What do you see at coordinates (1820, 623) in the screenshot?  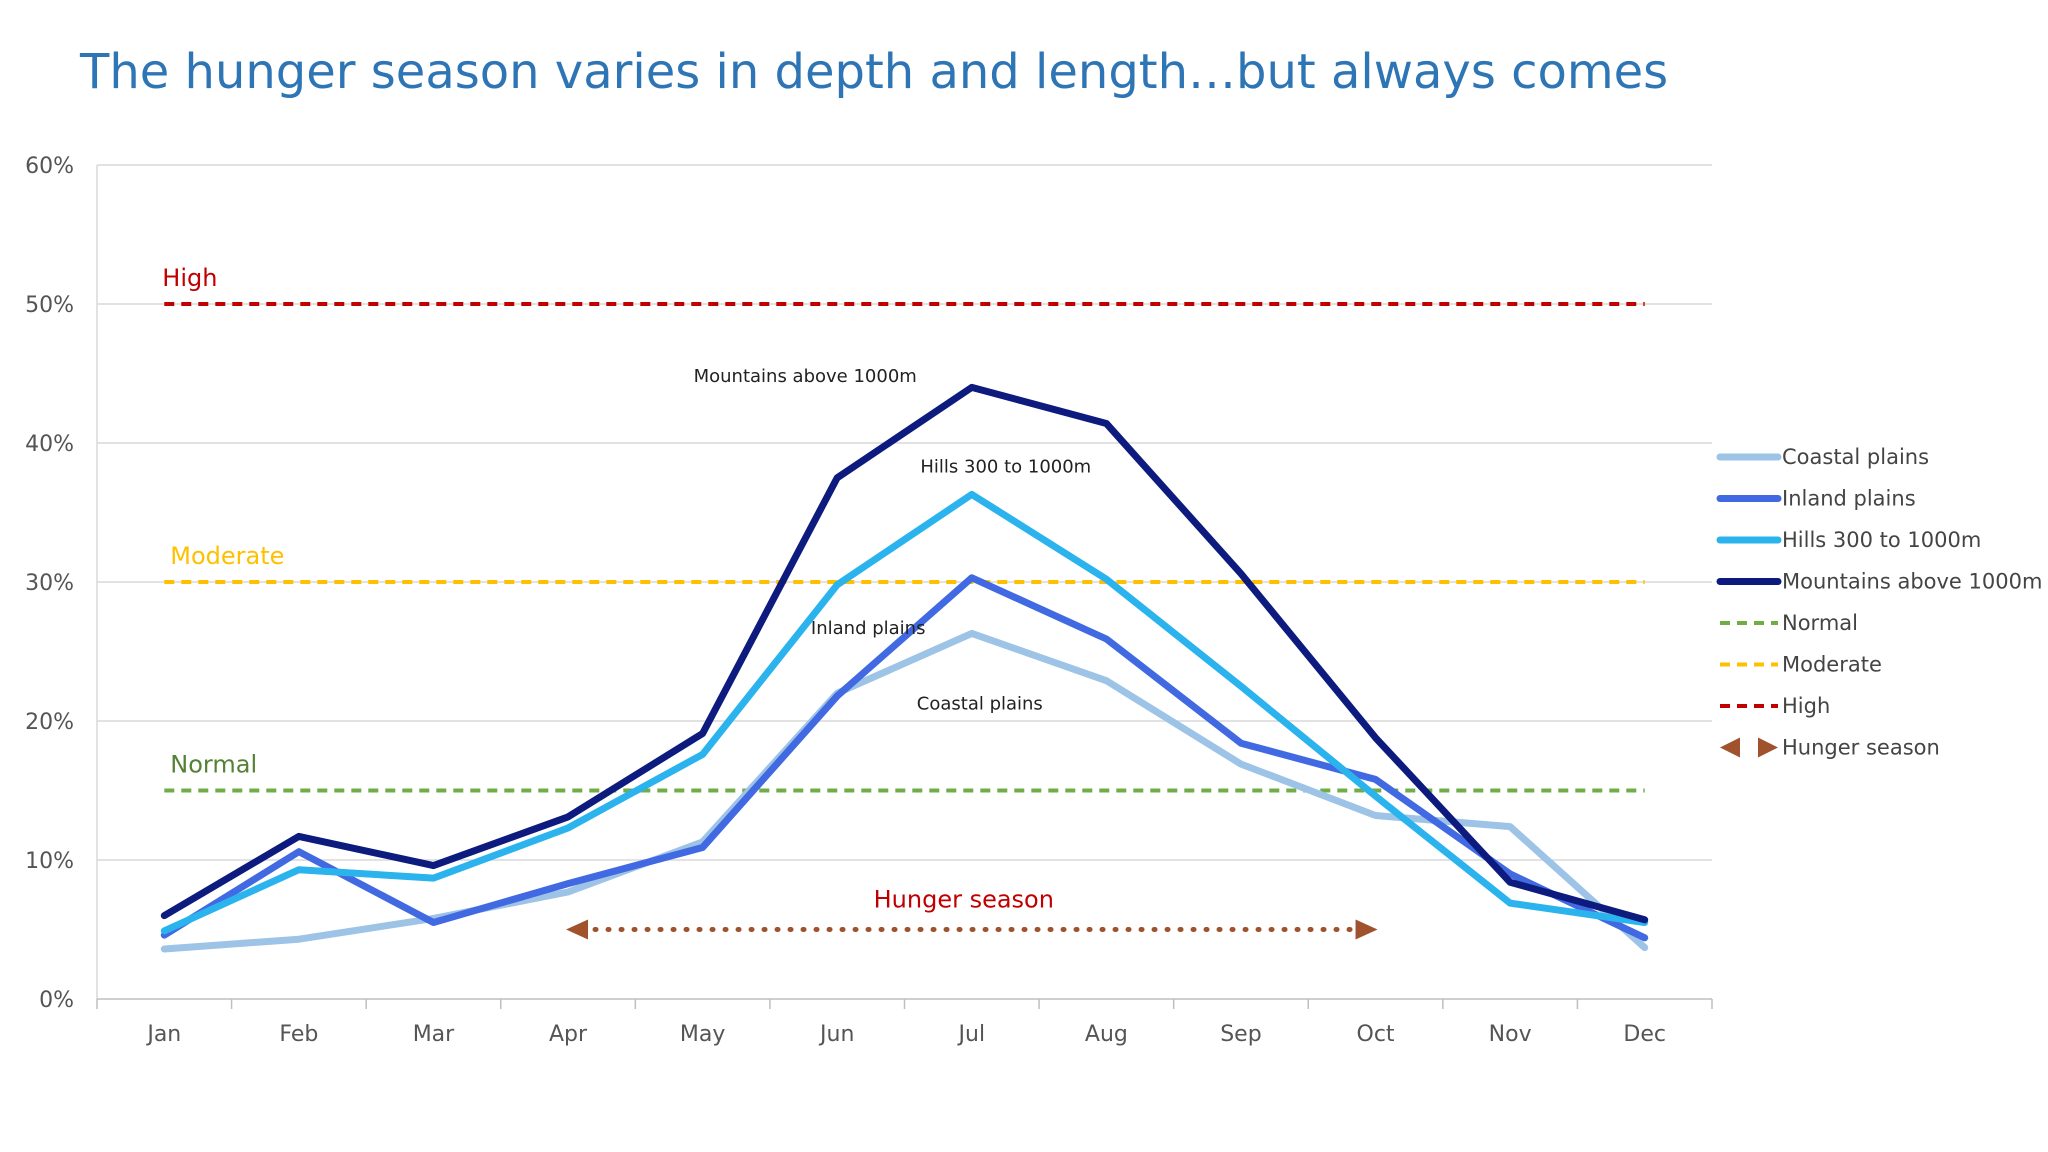 I see `legend-label: Normal` at bounding box center [1820, 623].